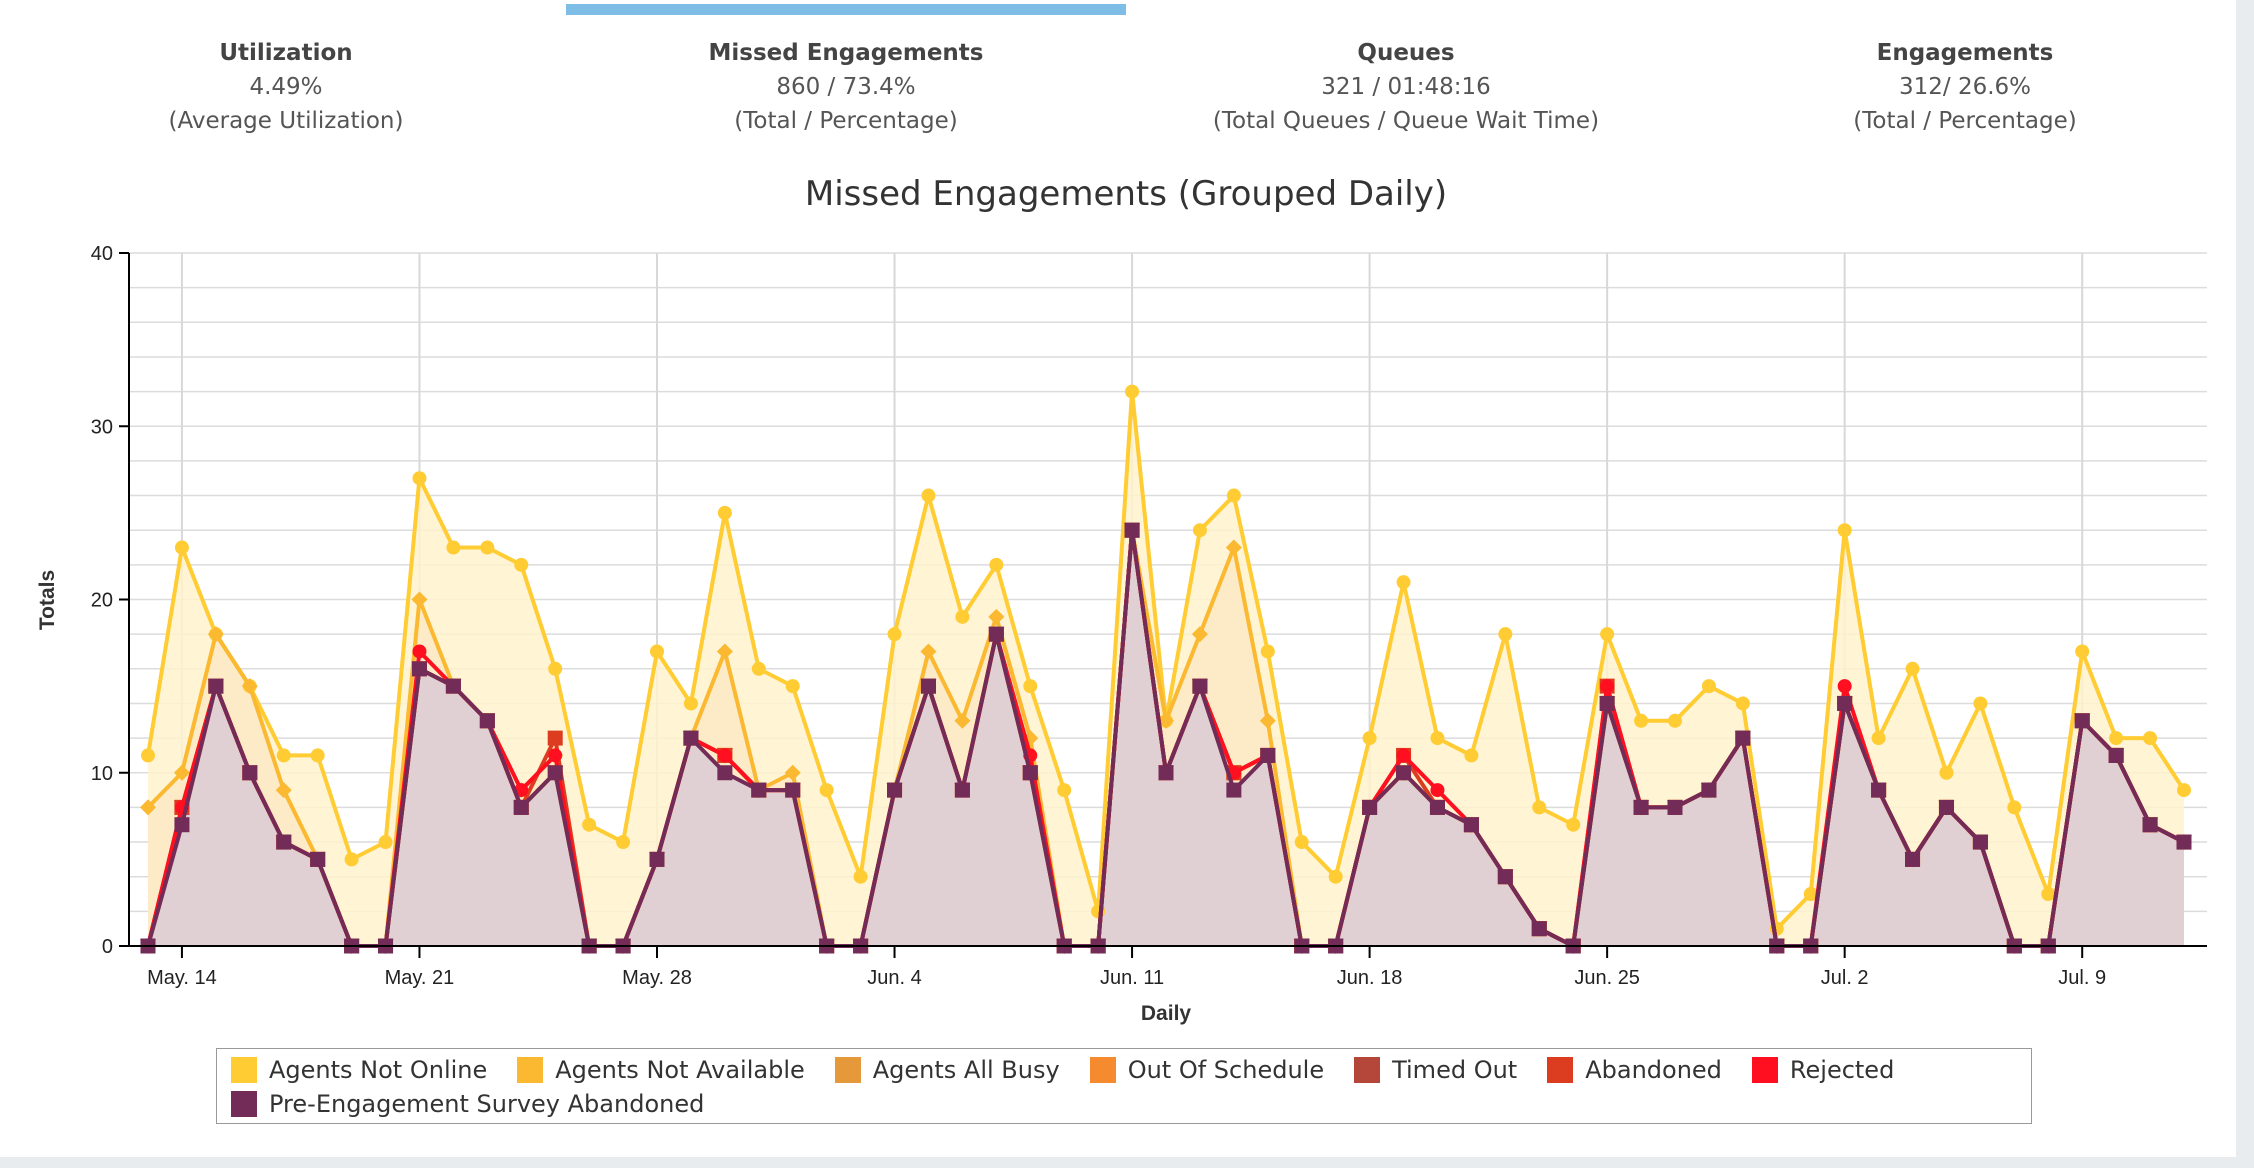 This screenshot has width=2254, height=1168. I want to click on legend-label: Agents All Busy, so click(966, 1070).